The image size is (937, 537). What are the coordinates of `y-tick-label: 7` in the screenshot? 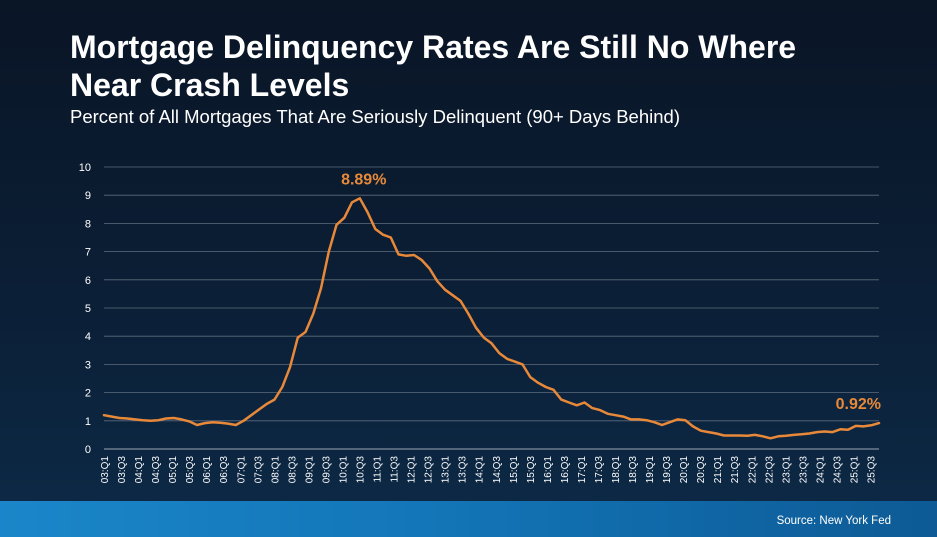 It's located at (88, 253).